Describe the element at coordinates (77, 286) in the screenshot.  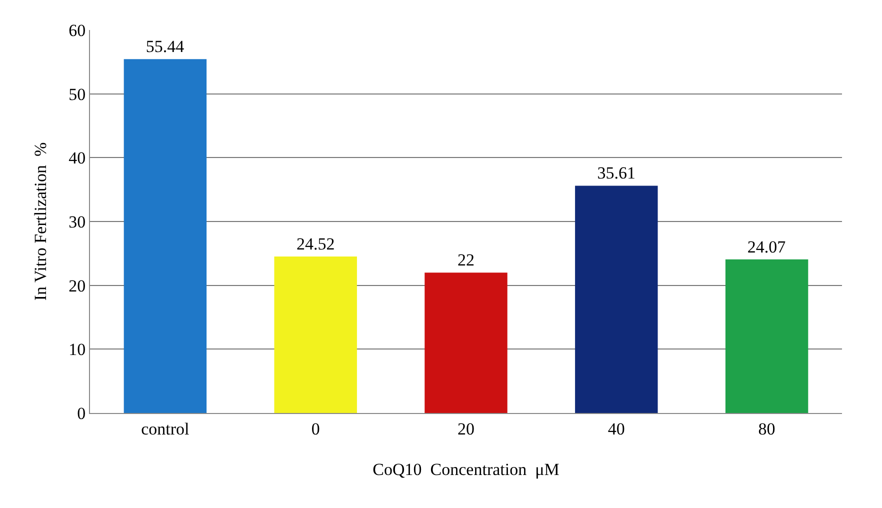
I see `y-tick-label: 20` at that location.